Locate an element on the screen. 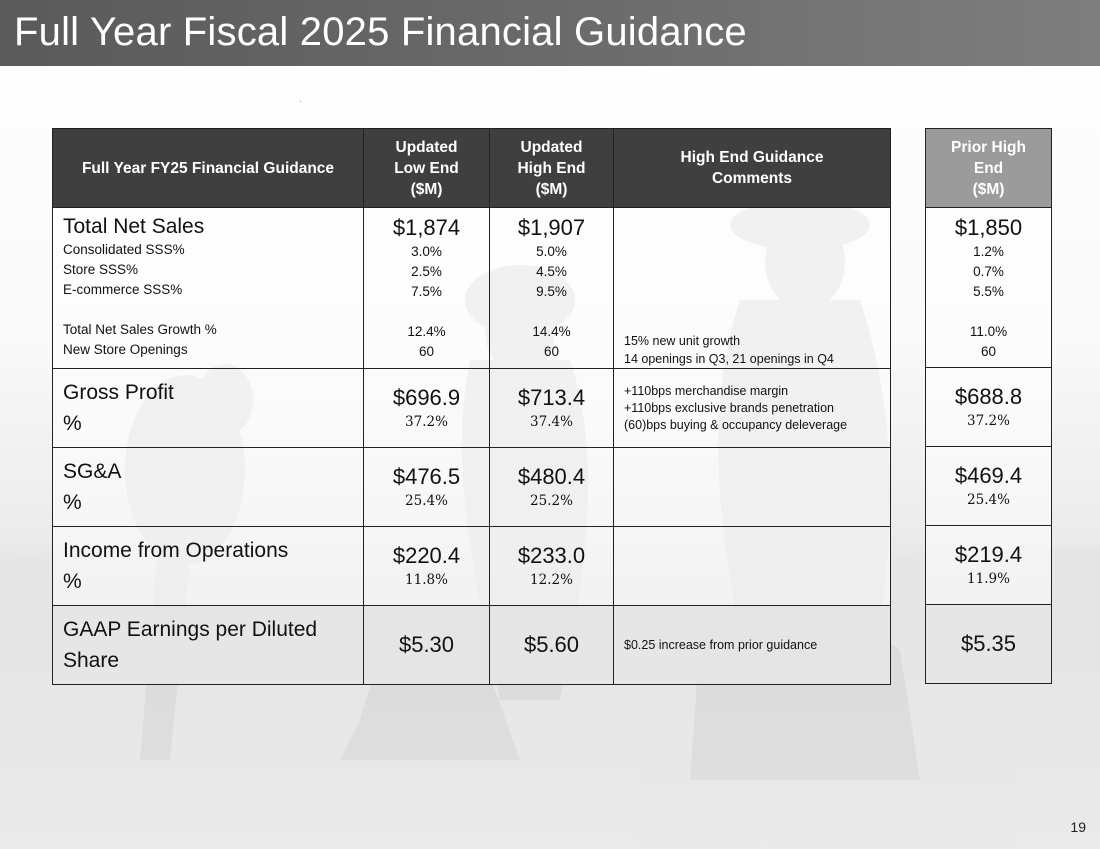 The image size is (1100, 849). header-prior: Prior High End ($M) is located at coordinates (988, 168).